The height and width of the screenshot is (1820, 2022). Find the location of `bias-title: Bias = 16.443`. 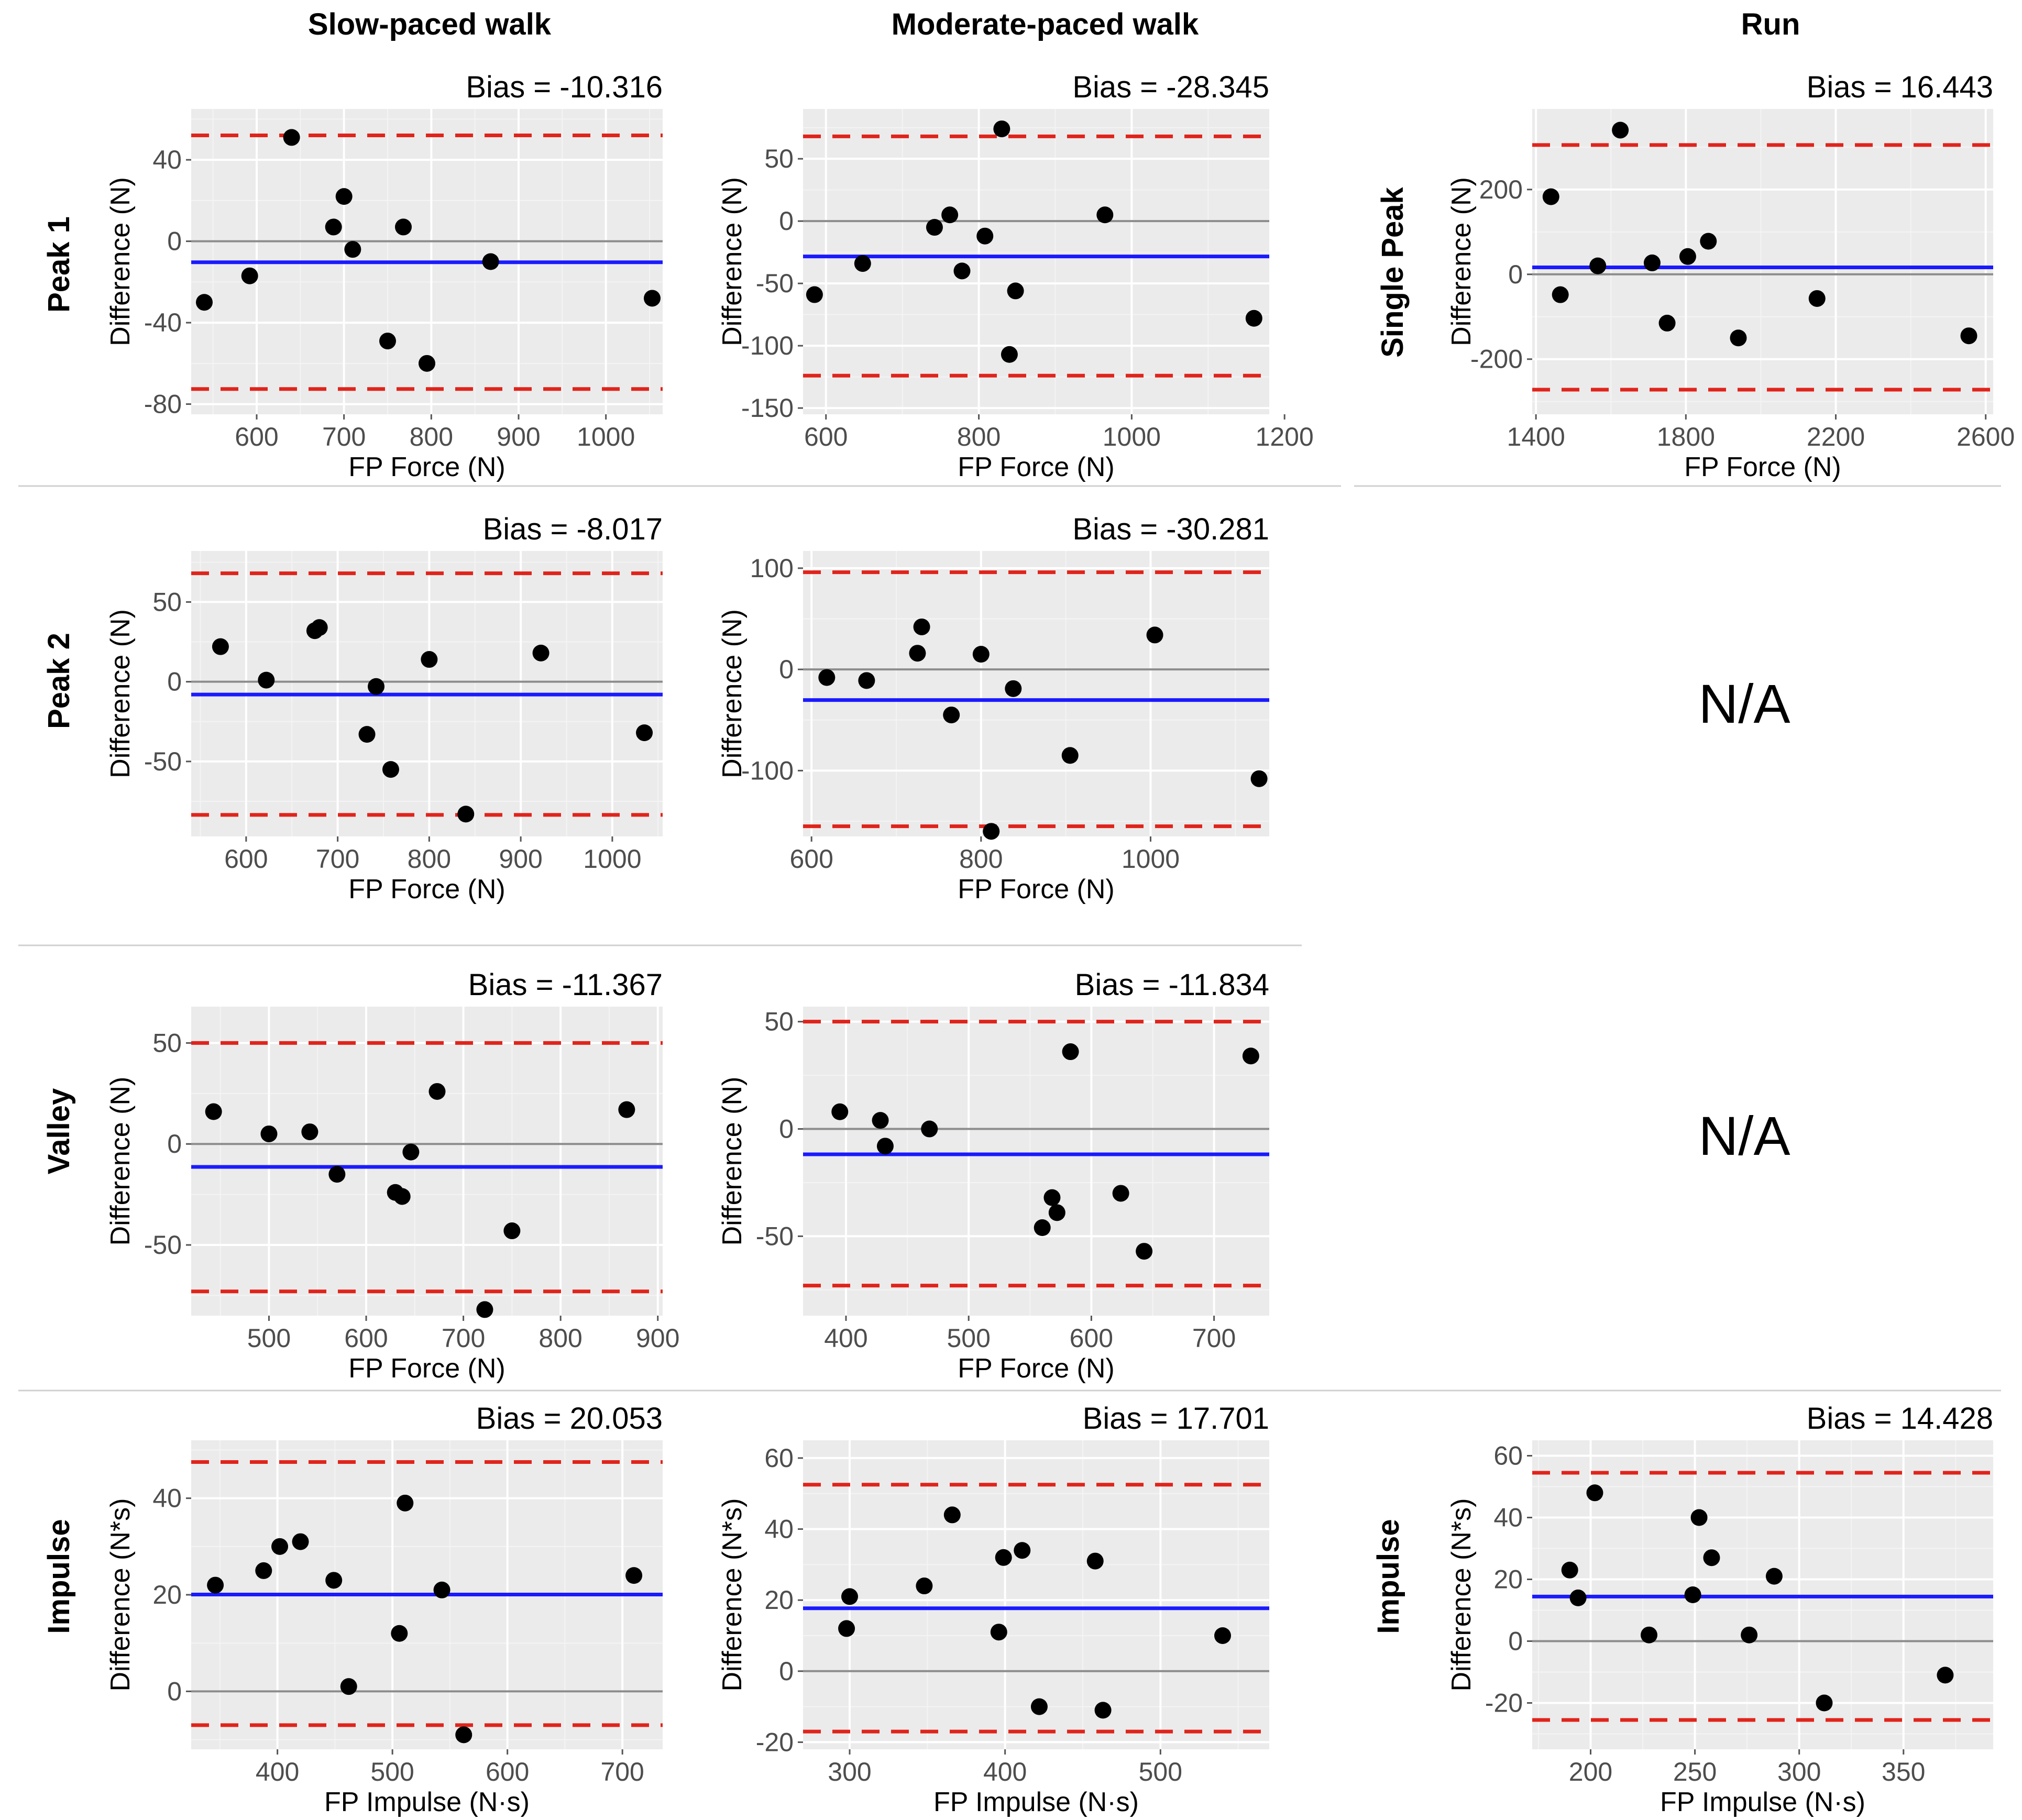

bias-title: Bias = 16.443 is located at coordinates (1900, 87).